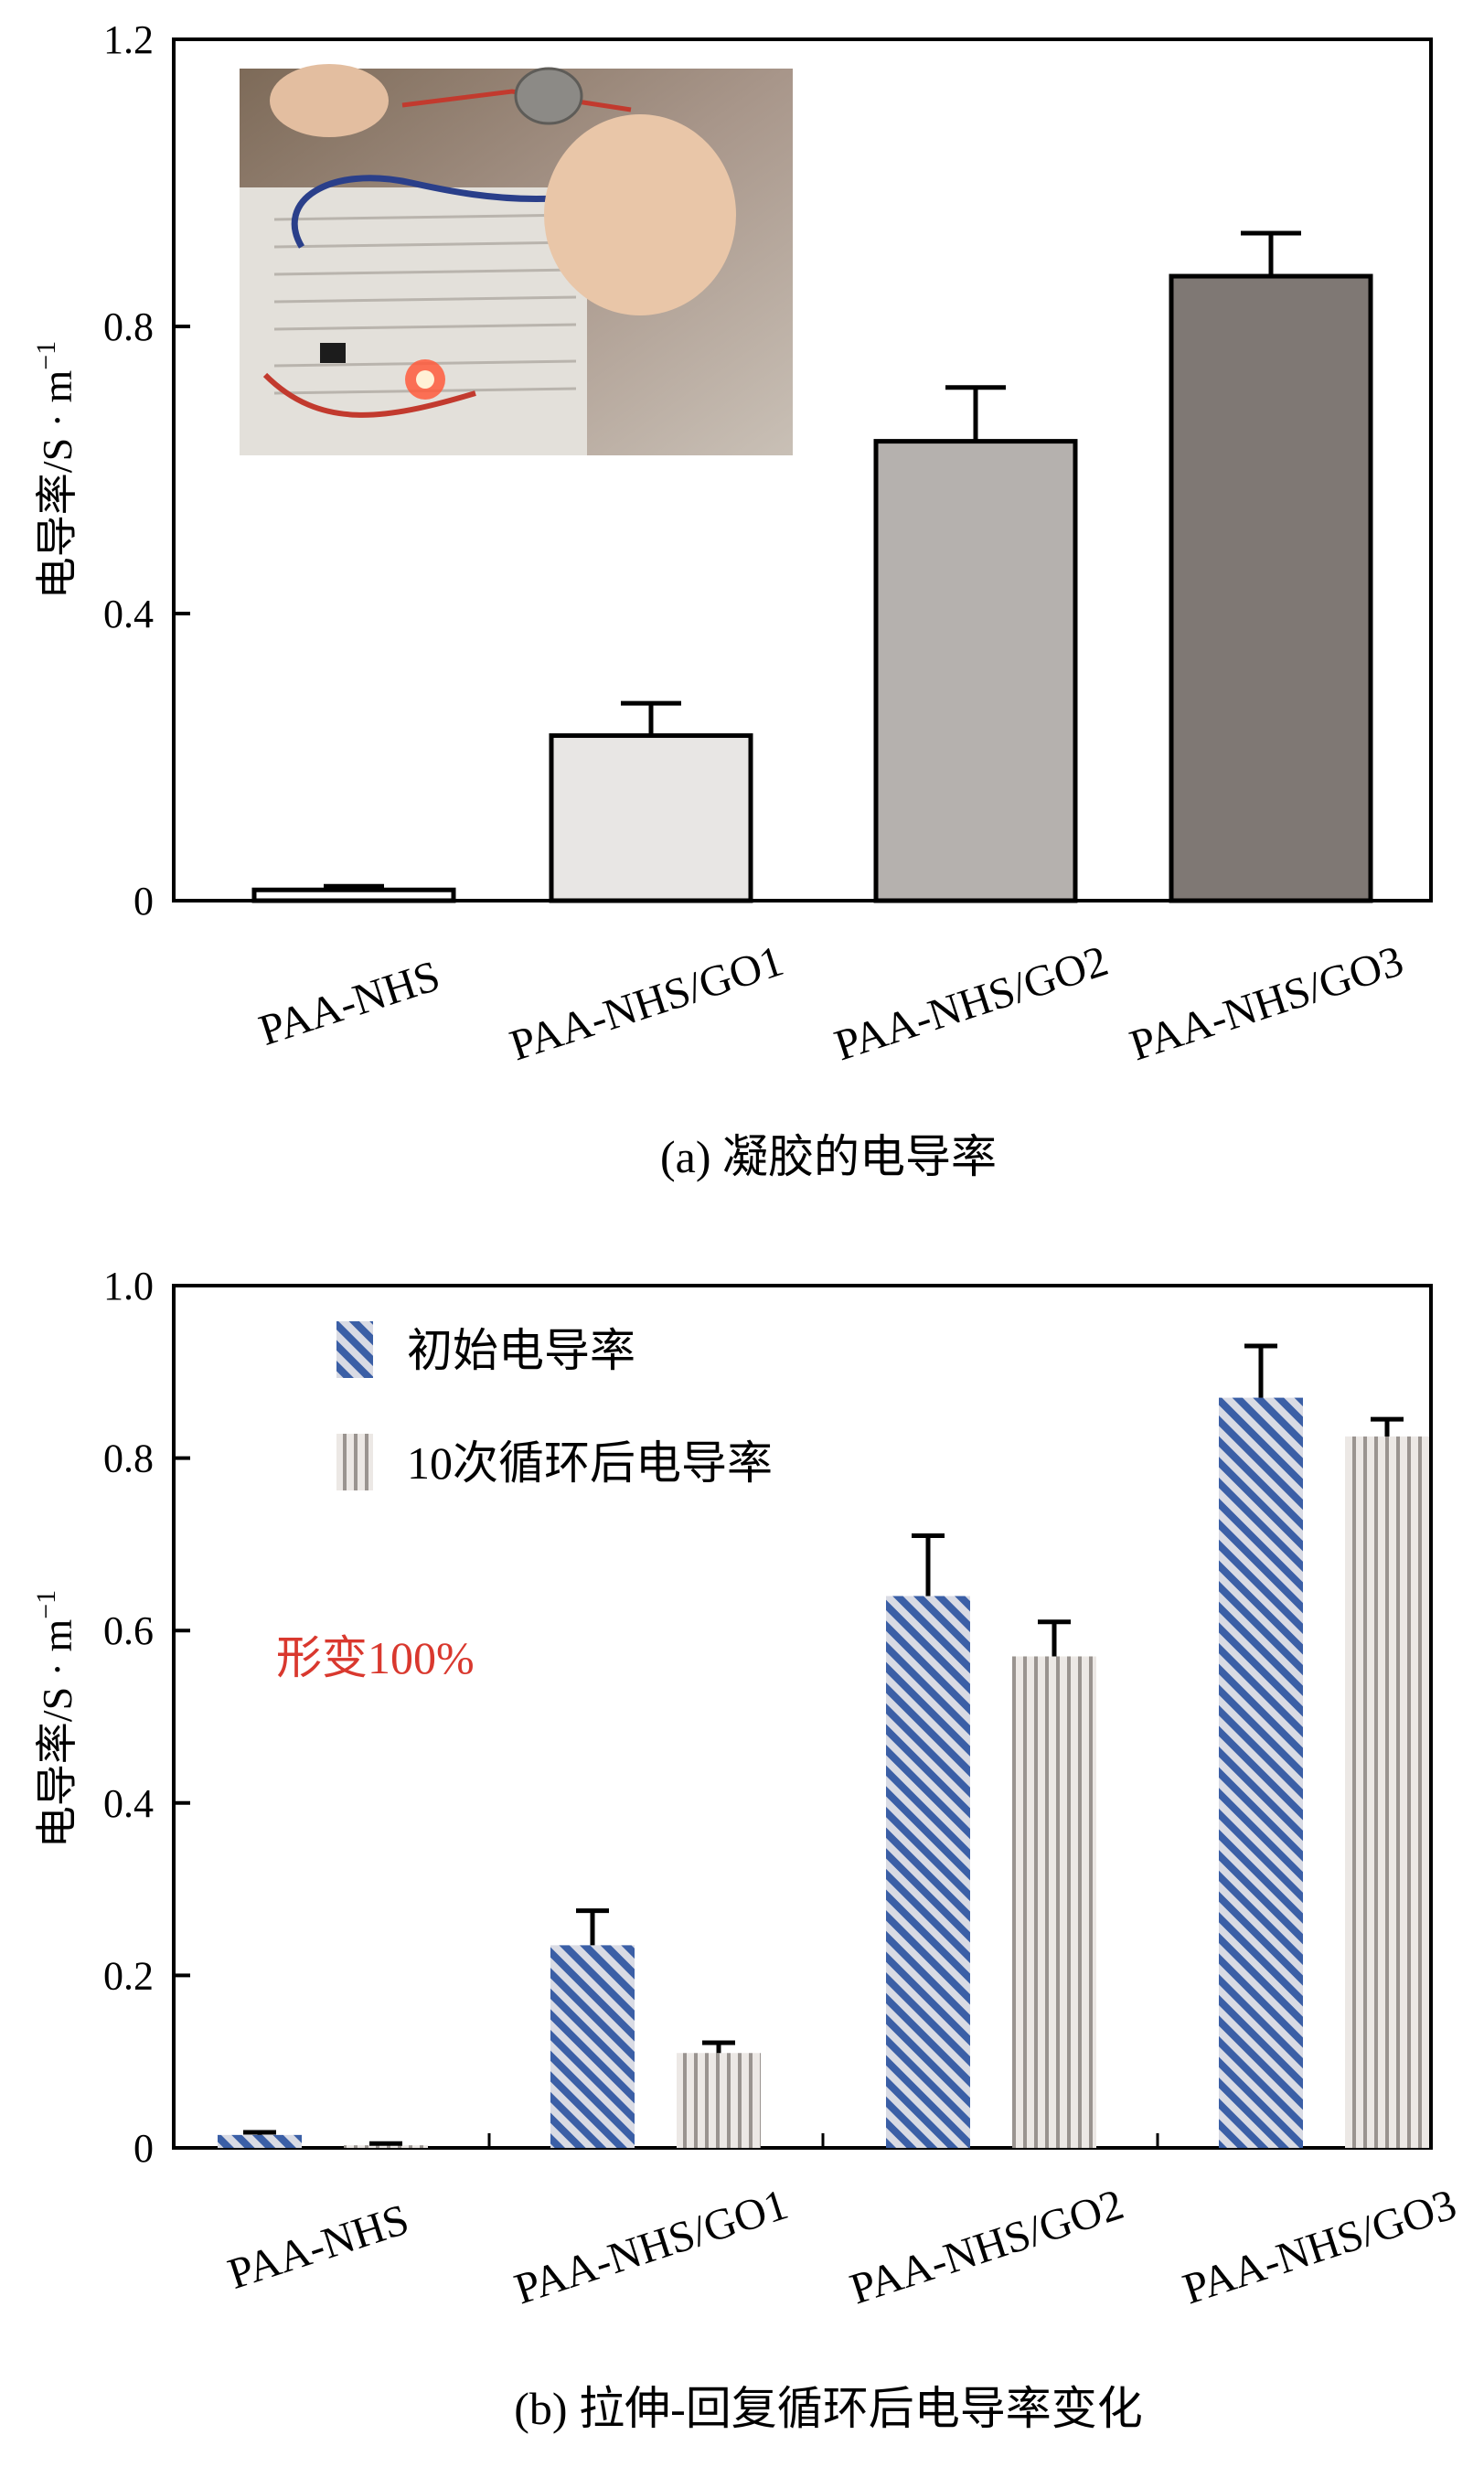  I want to click on panel-a-category-label: PAA-NHS/GO1, so click(646, 1003).